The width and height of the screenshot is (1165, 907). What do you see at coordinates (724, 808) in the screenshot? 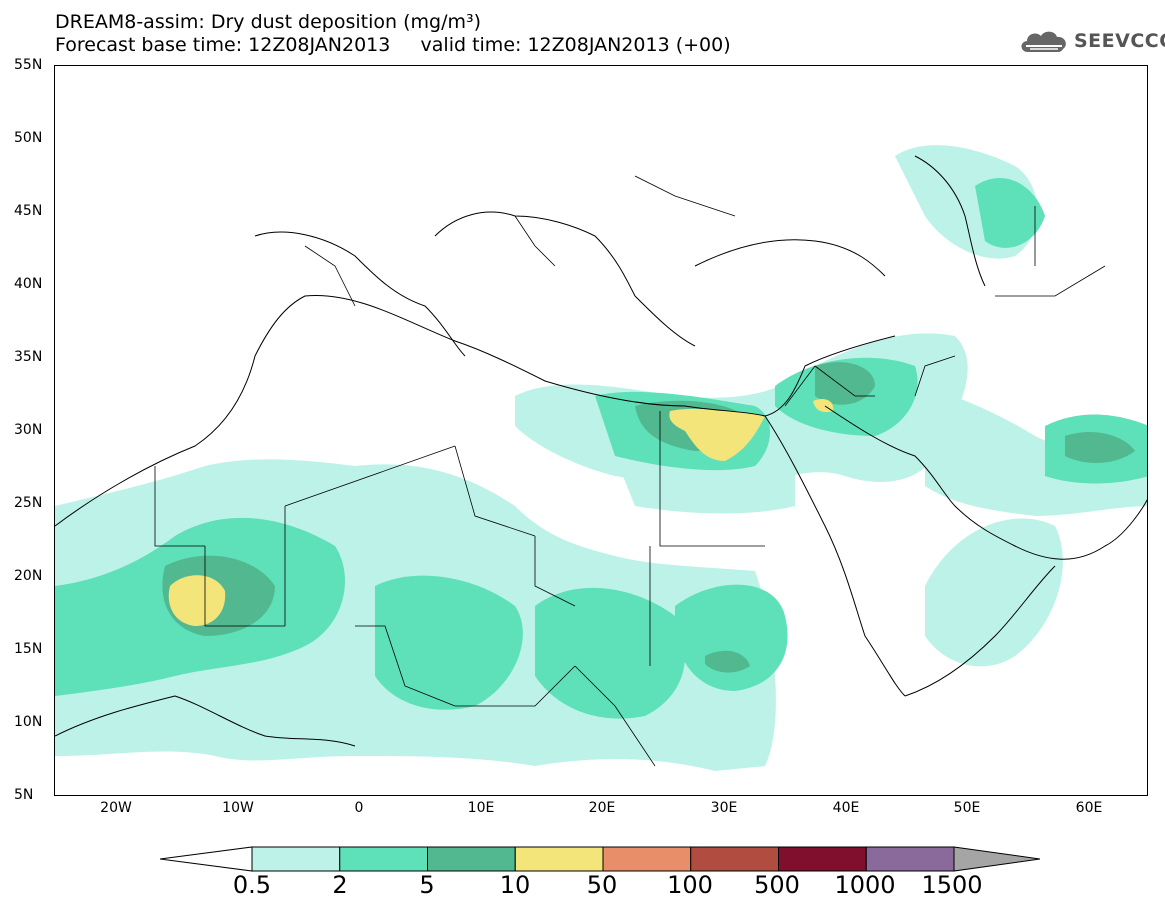
I see `lon-label: 30E` at bounding box center [724, 808].